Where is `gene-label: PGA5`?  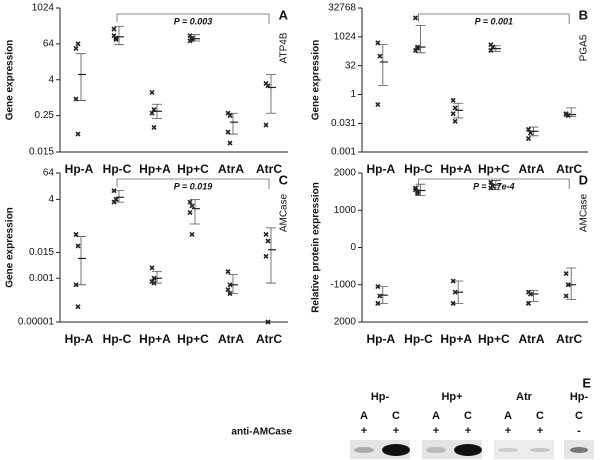
gene-label: PGA5 is located at coordinates (584, 47).